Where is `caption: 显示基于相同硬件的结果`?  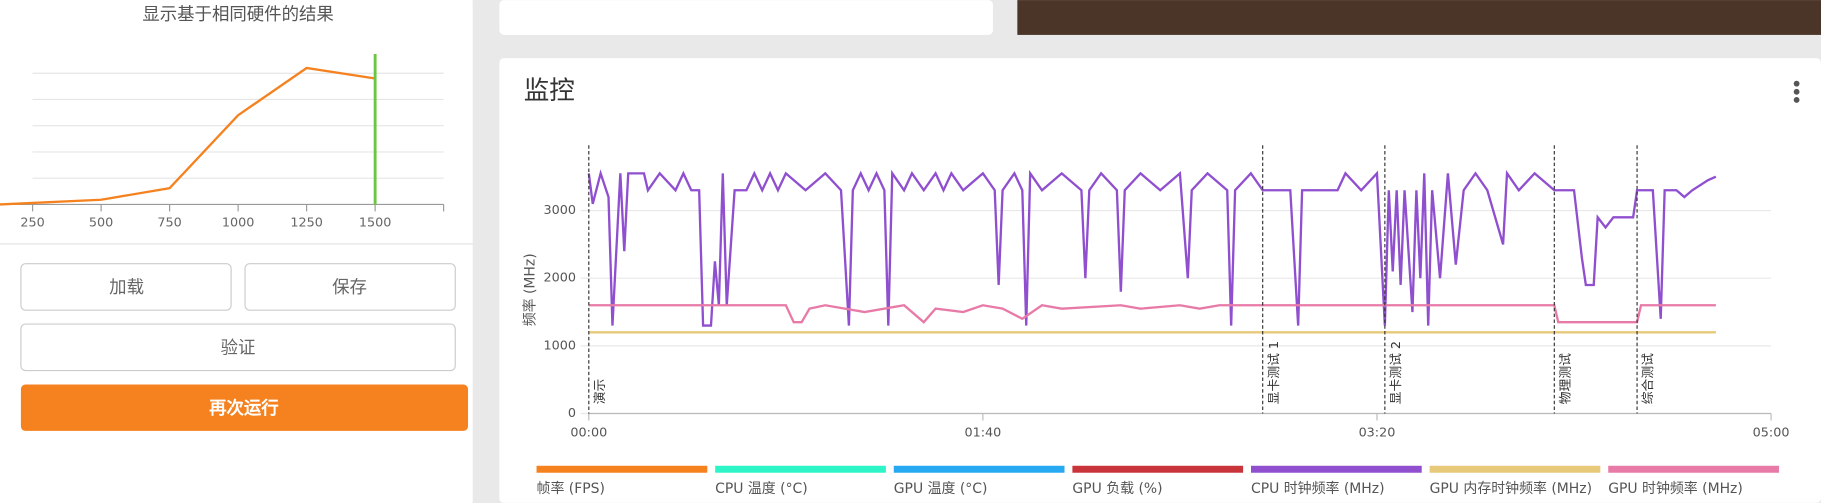 caption: 显示基于相同硬件的结果 is located at coordinates (237, 15).